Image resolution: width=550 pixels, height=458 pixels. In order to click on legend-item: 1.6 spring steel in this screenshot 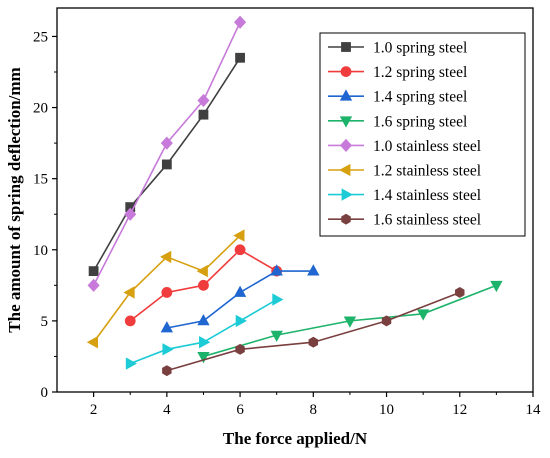, I will do `click(397, 121)`.